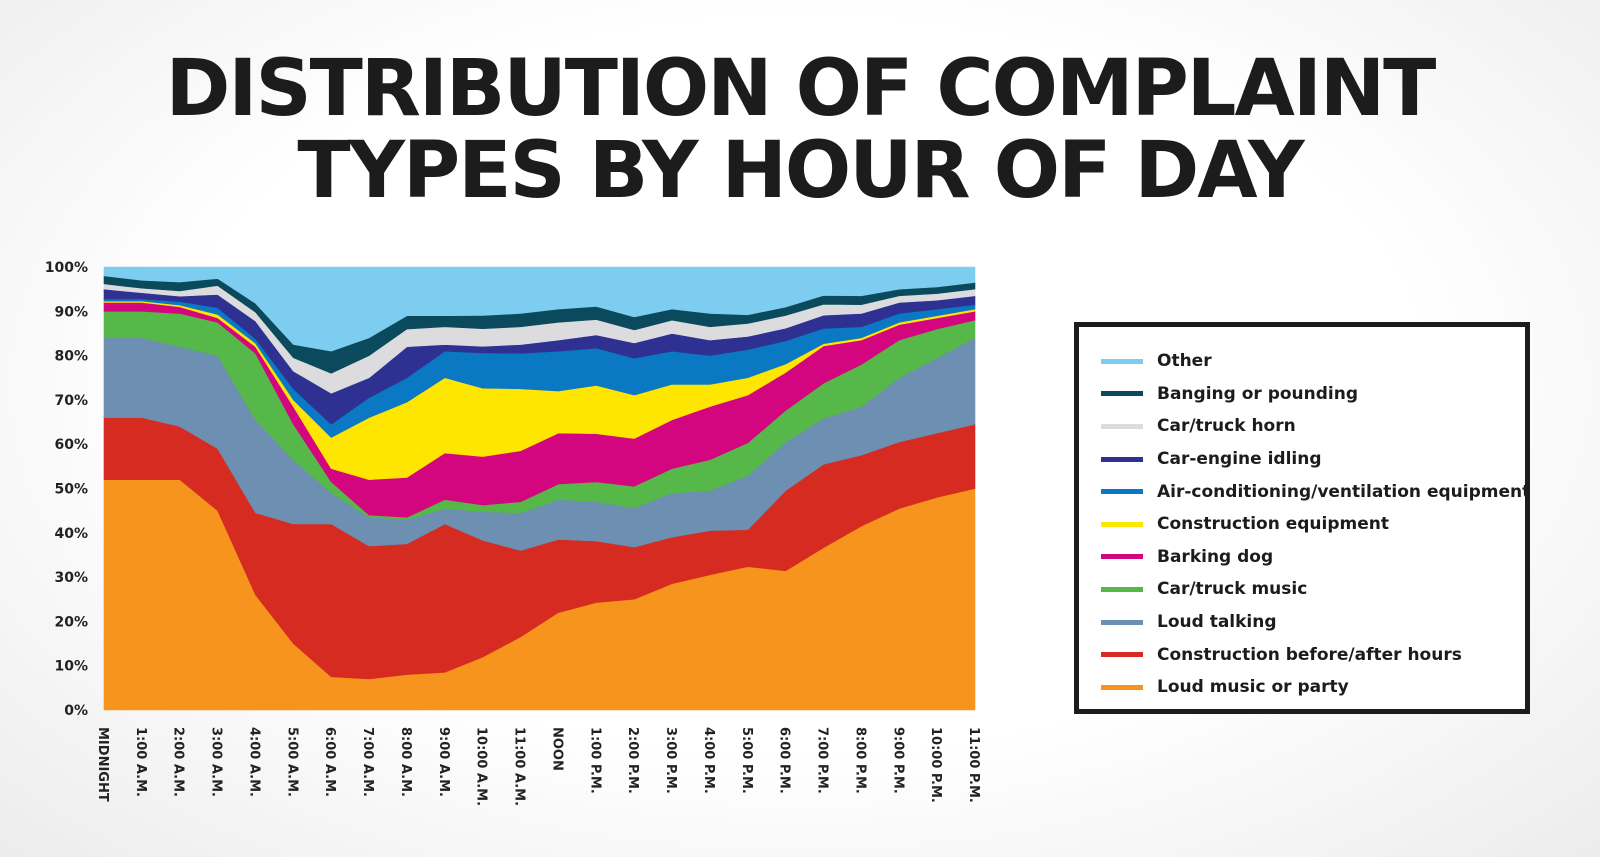 The height and width of the screenshot is (857, 1600). I want to click on x-tick-label: 8:00 P.M., so click(859, 760).